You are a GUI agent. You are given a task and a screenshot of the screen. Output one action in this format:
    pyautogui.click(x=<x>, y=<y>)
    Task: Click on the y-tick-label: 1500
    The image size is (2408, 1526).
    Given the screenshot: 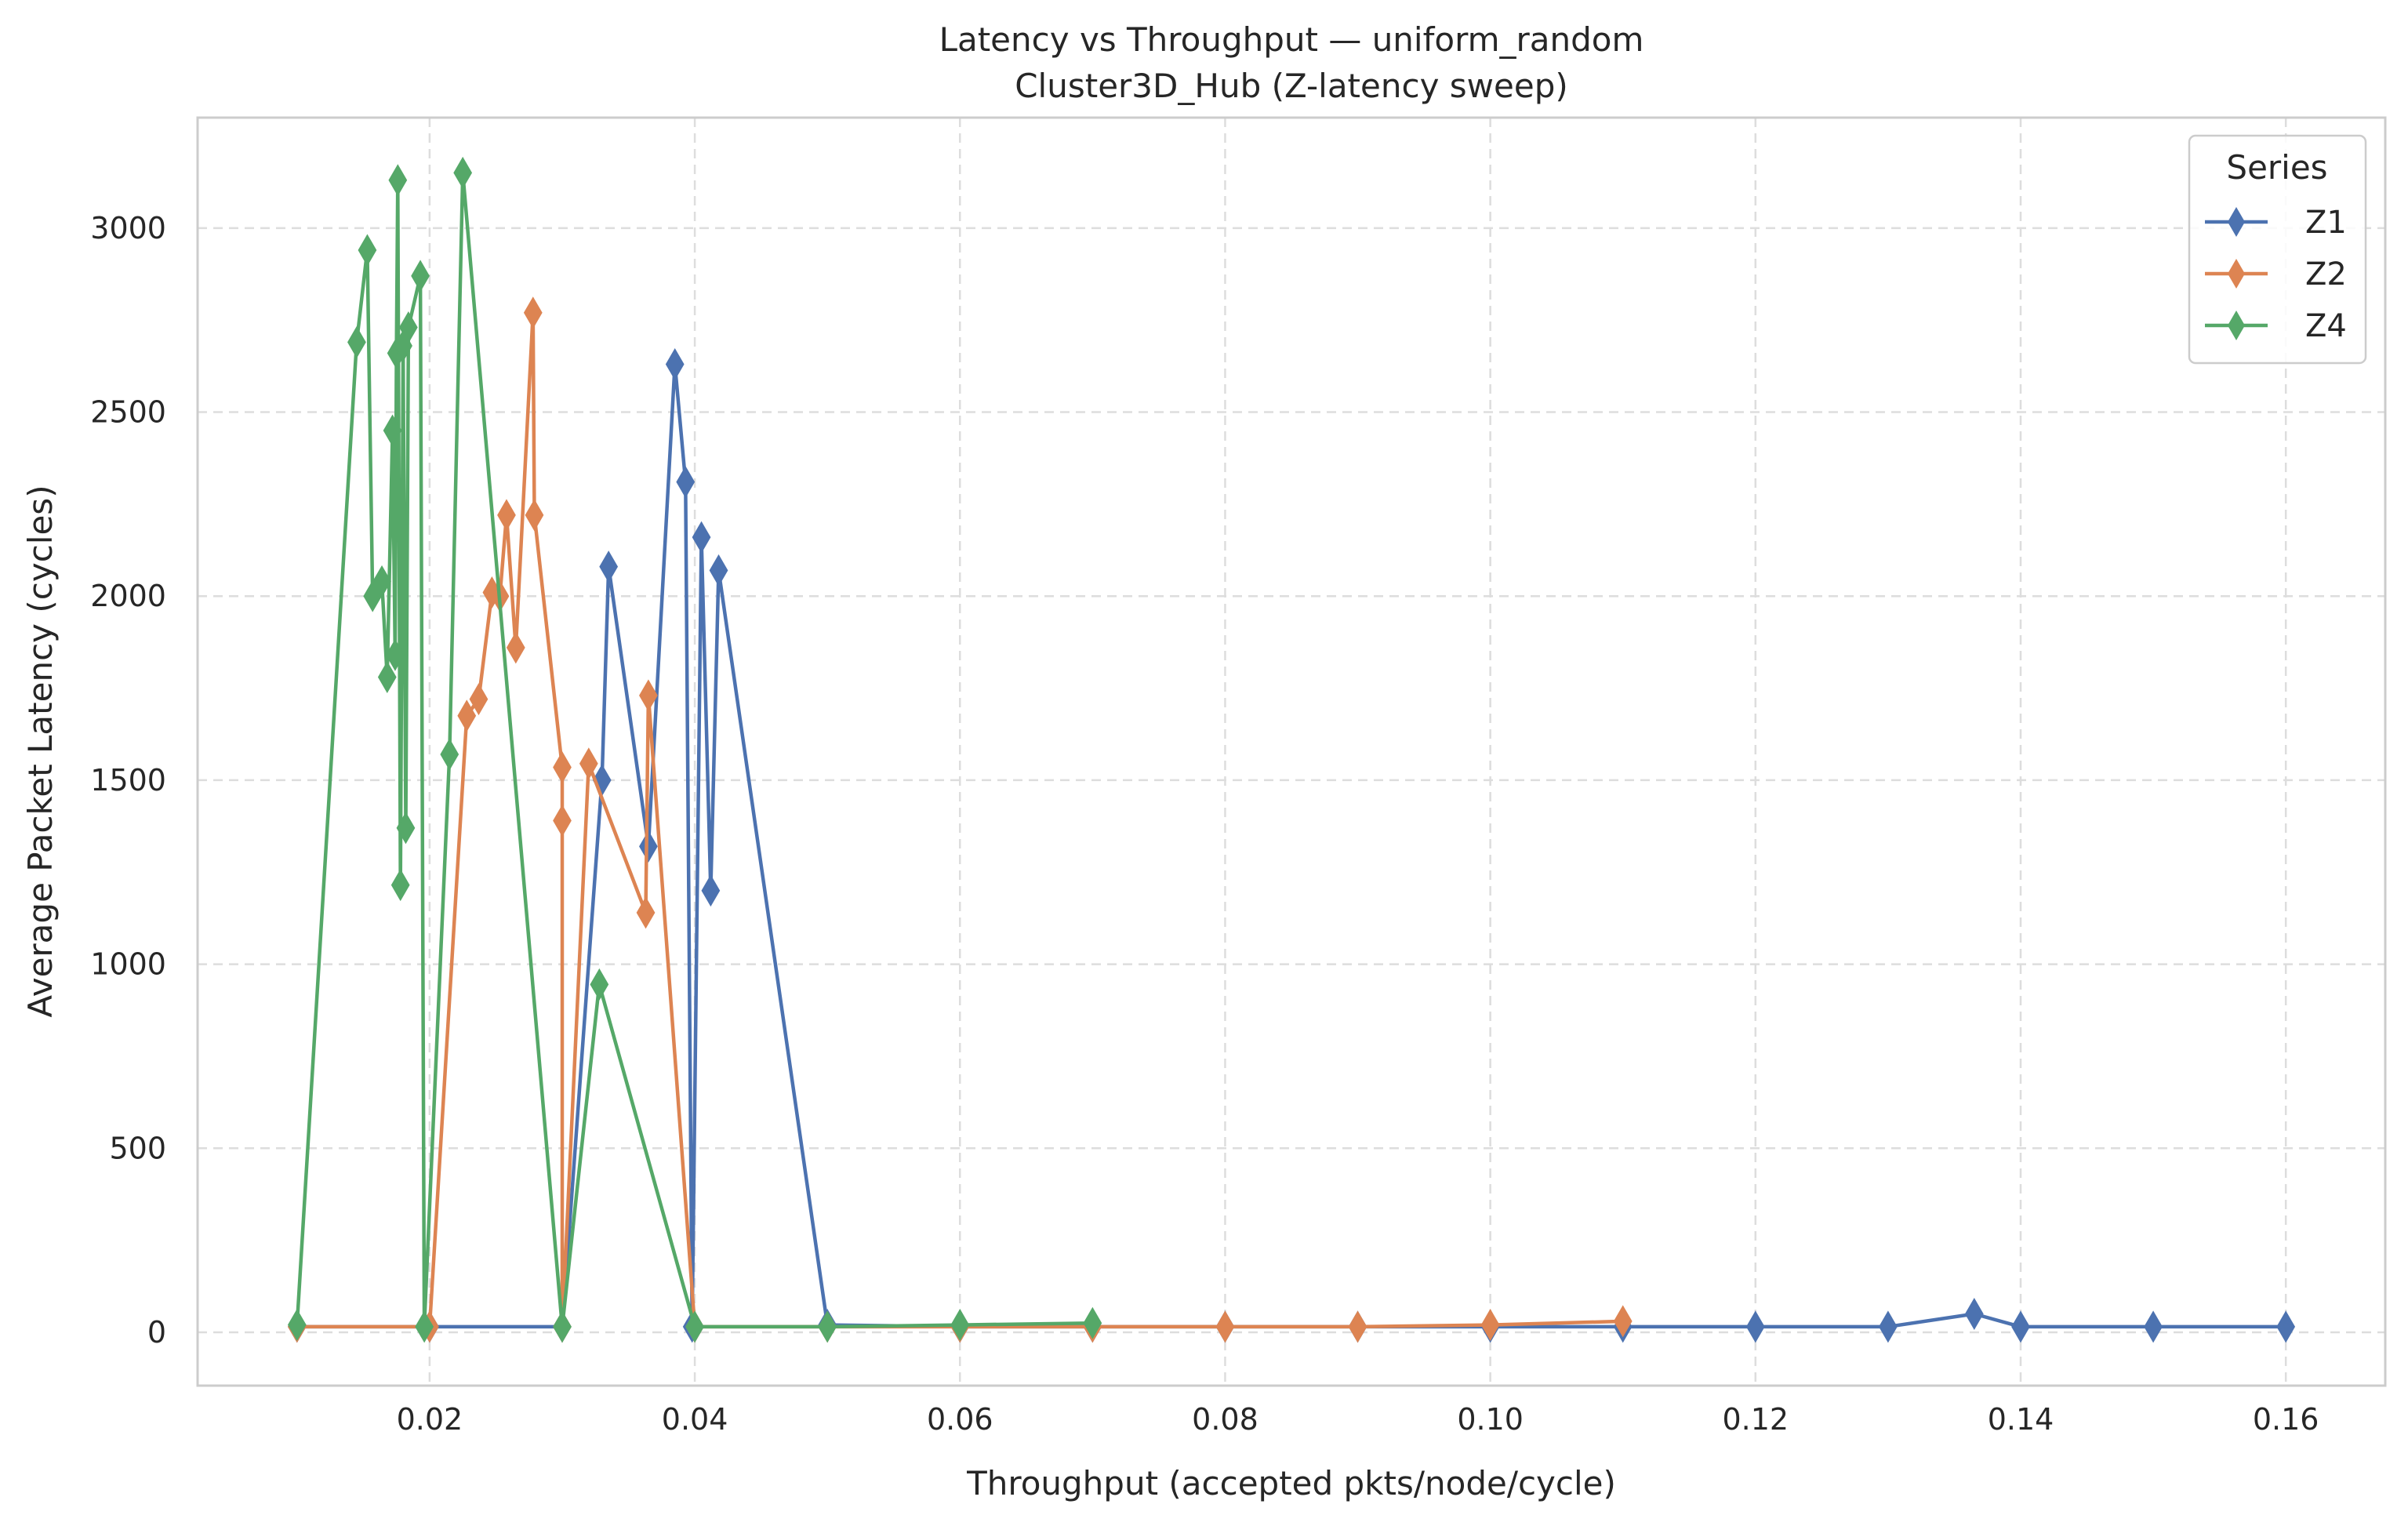 What is the action you would take?
    pyautogui.click(x=128, y=780)
    